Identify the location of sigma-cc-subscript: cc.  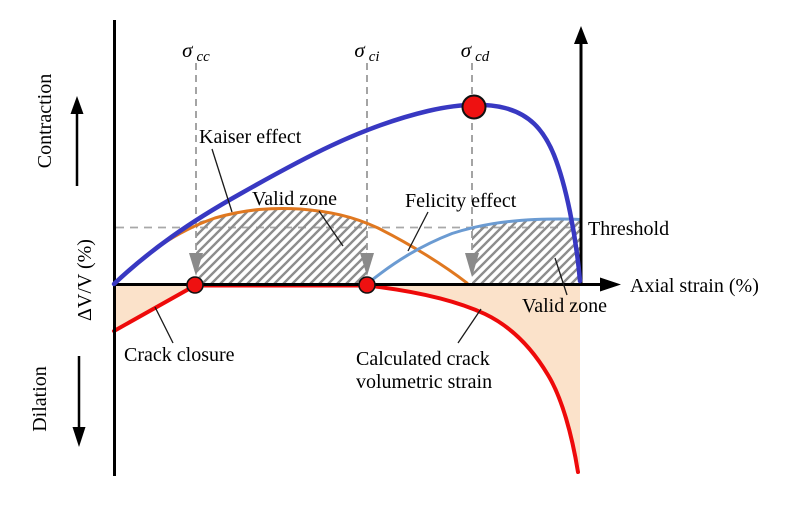
(204, 57).